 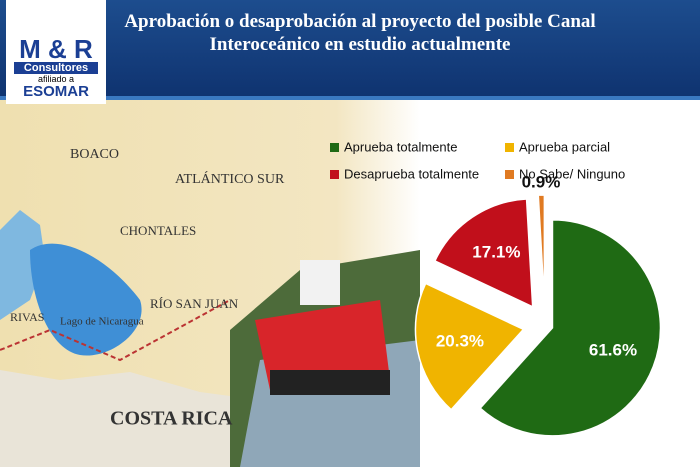 What do you see at coordinates (541, 182) in the screenshot?
I see `data-label: 0.9%` at bounding box center [541, 182].